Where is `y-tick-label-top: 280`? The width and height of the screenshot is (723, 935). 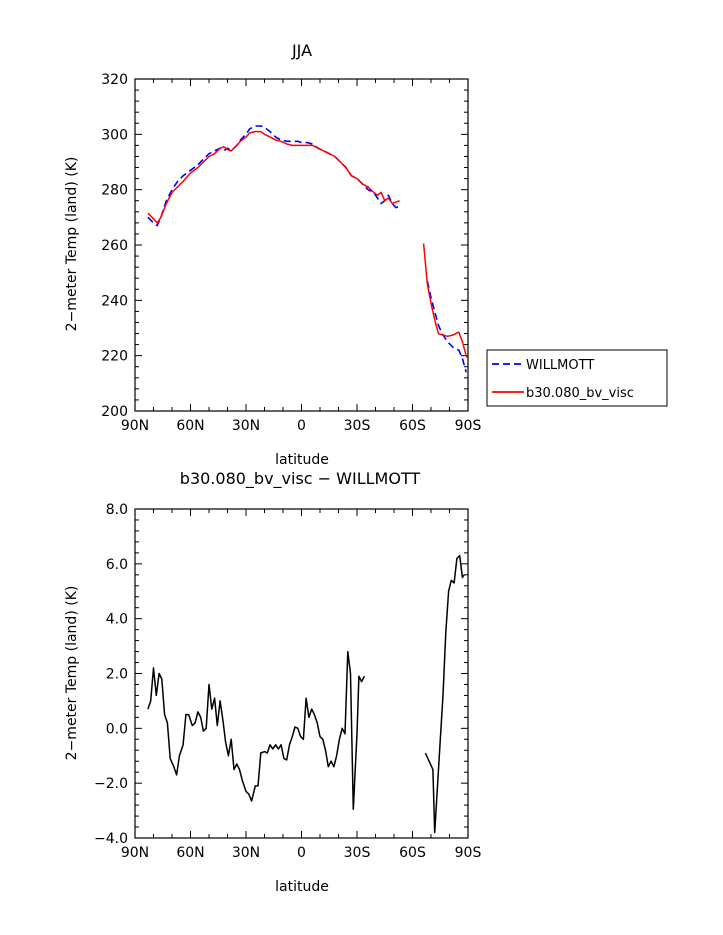
y-tick-label-top: 280 is located at coordinates (114, 191).